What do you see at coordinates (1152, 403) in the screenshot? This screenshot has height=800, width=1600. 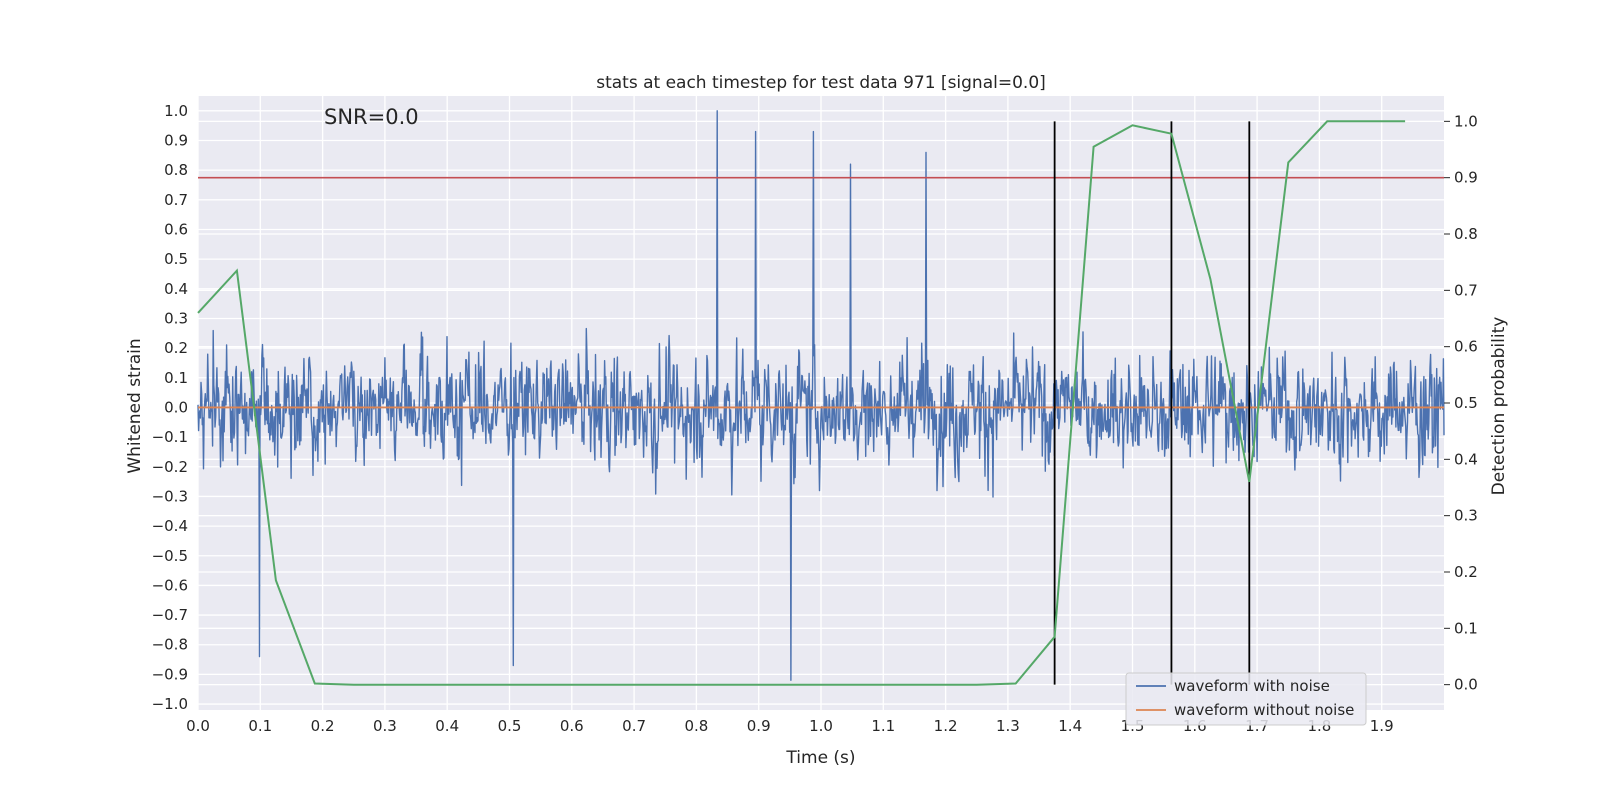 I see `detection-vertical-lines` at bounding box center [1152, 403].